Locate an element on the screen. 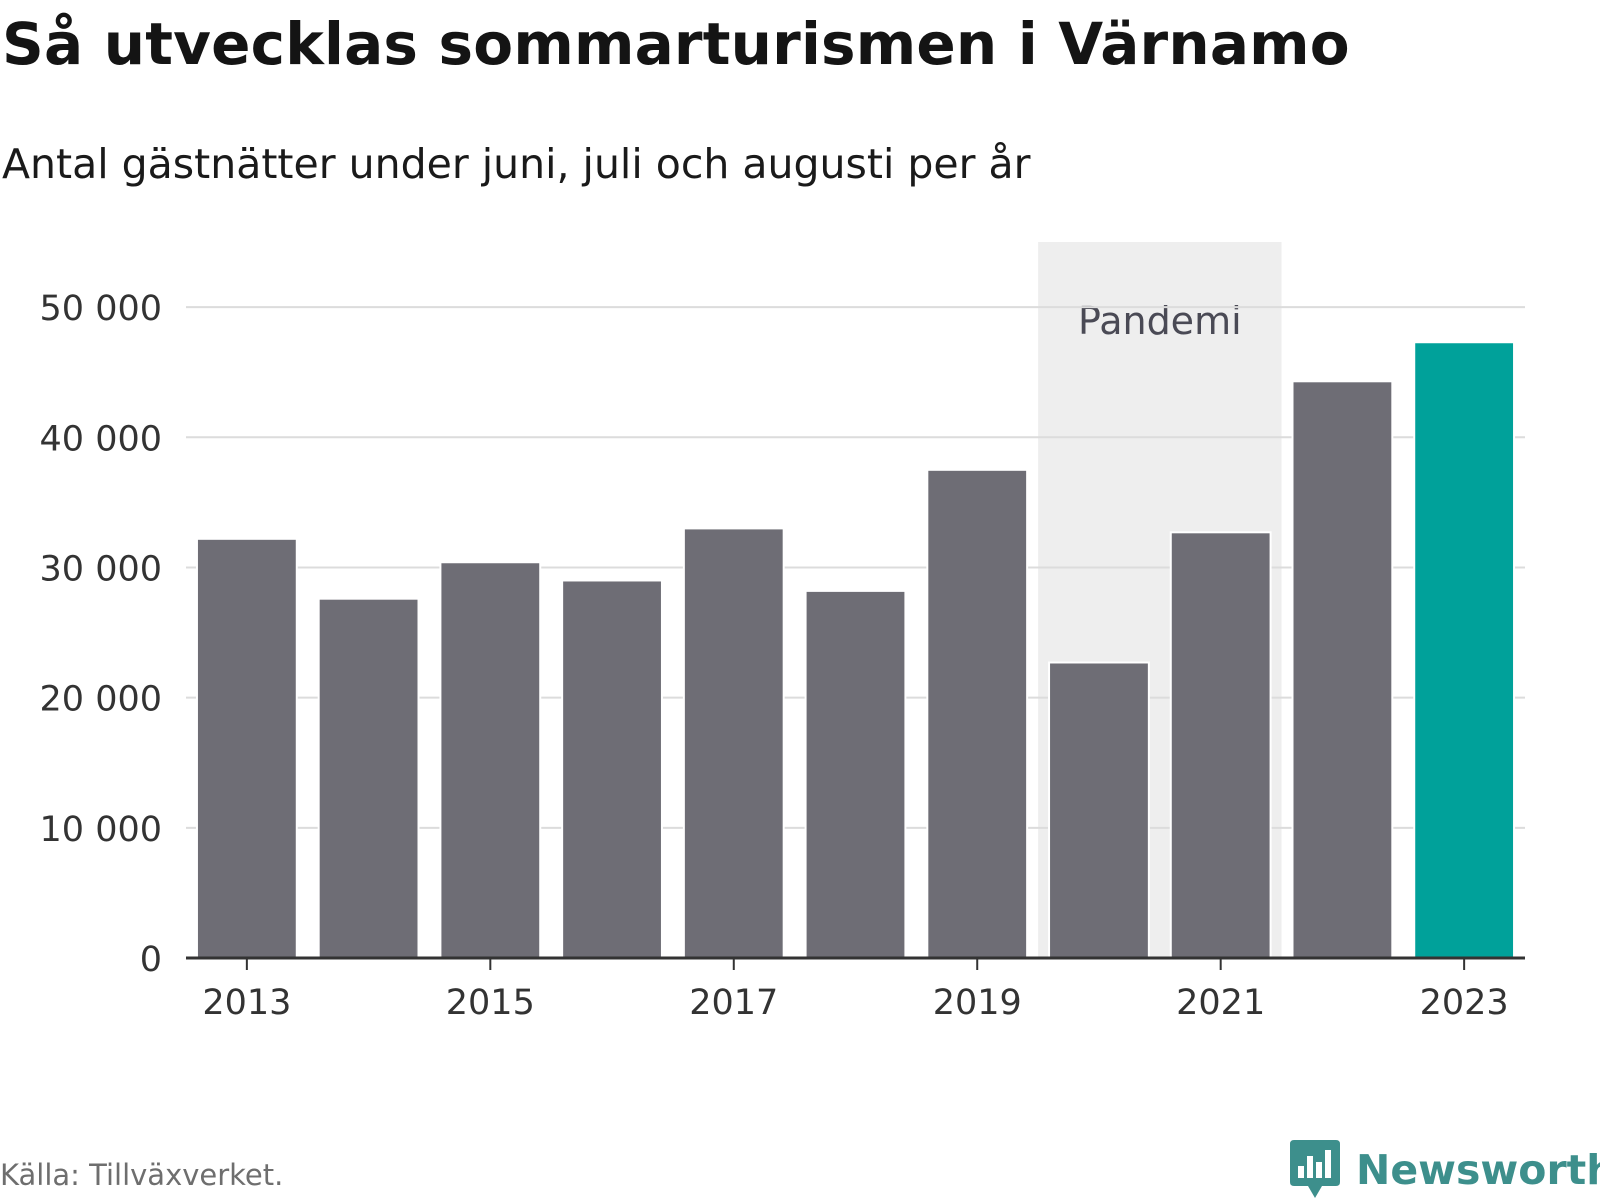  bar-2018 is located at coordinates (855, 774).